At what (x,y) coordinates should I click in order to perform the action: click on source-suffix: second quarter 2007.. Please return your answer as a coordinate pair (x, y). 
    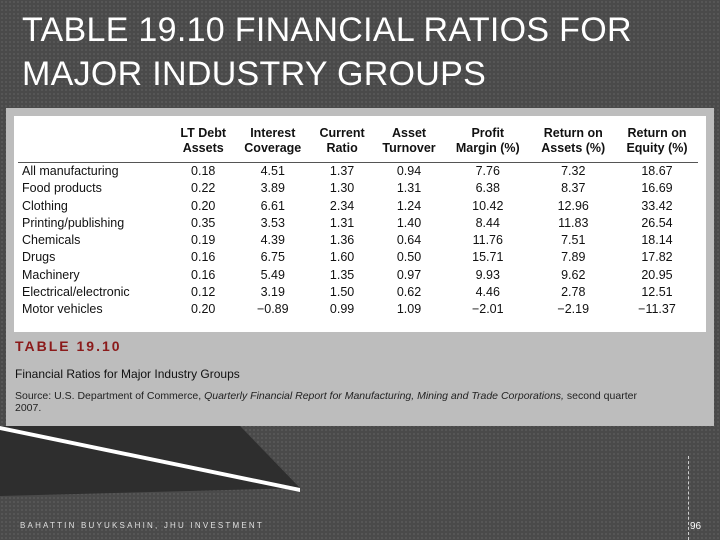
    Looking at the image, I should click on (326, 402).